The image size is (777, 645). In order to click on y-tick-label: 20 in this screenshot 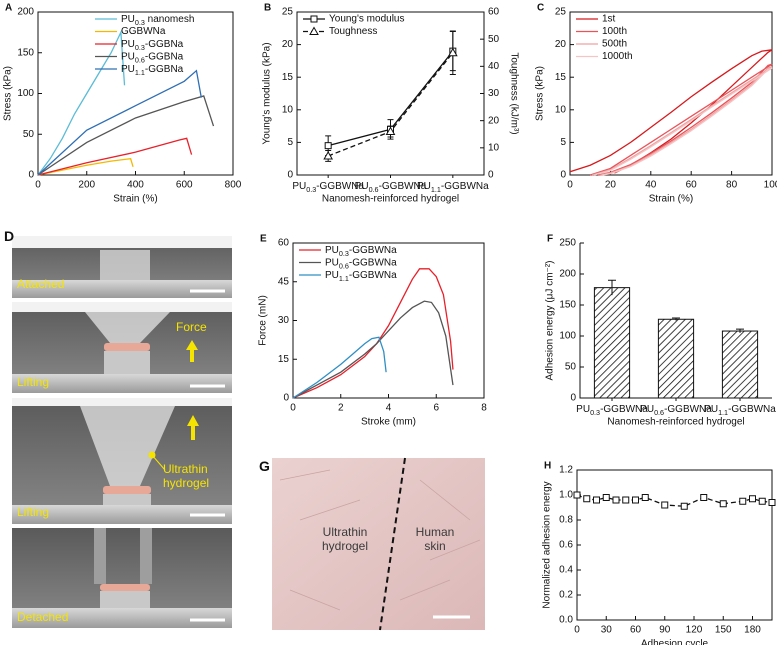, I will do `click(288, 44)`.